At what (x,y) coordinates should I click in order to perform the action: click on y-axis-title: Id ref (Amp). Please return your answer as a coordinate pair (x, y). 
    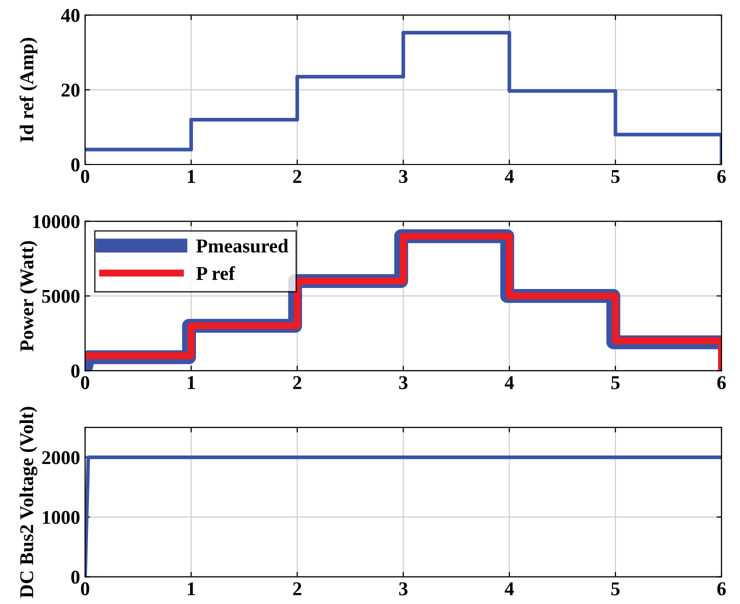
    Looking at the image, I should click on (29, 90).